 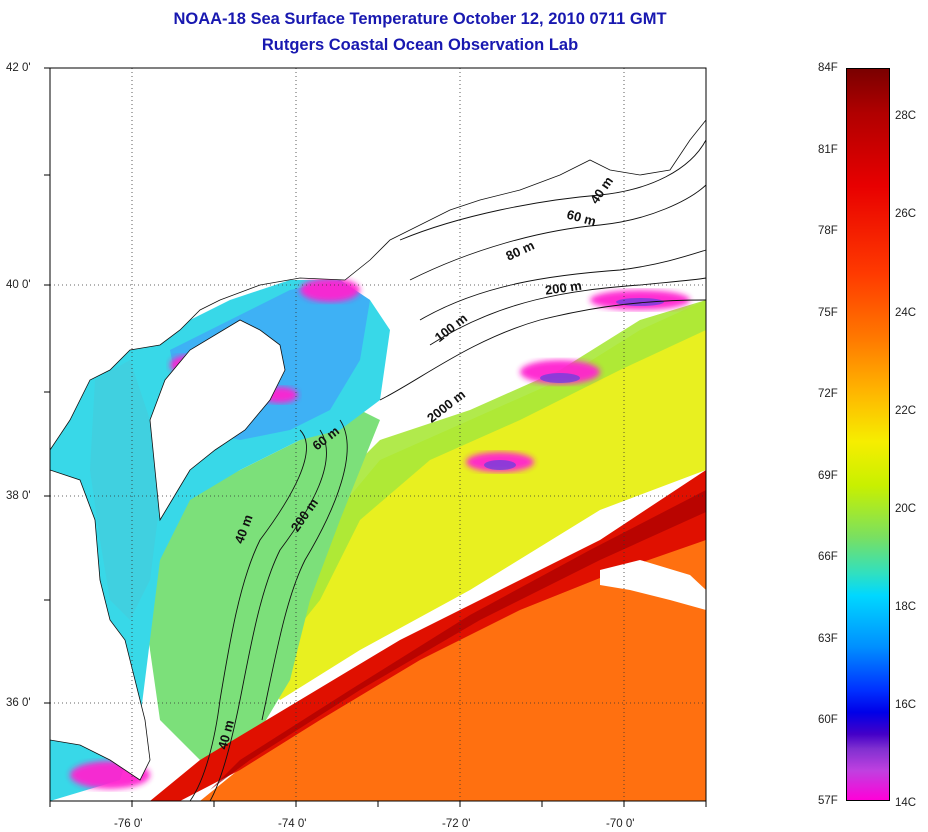 What do you see at coordinates (18, 496) in the screenshot?
I see `lat-label: 38 0'` at bounding box center [18, 496].